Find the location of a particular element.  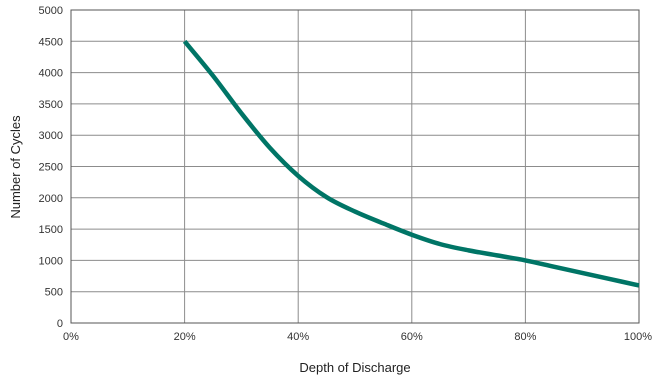

y-tick-label: 3000 is located at coordinates (51, 136).